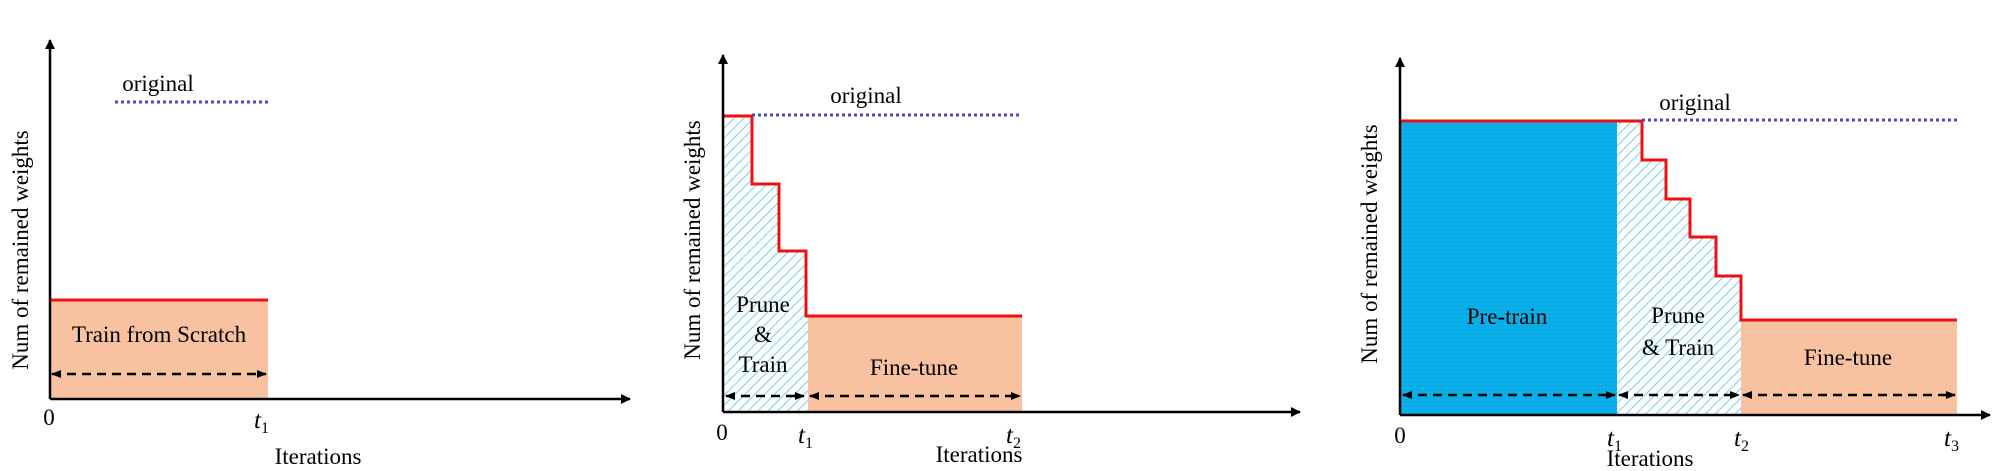 Image resolution: width=2003 pixels, height=471 pixels. I want to click on prune-label-line3: Train, so click(763, 364).